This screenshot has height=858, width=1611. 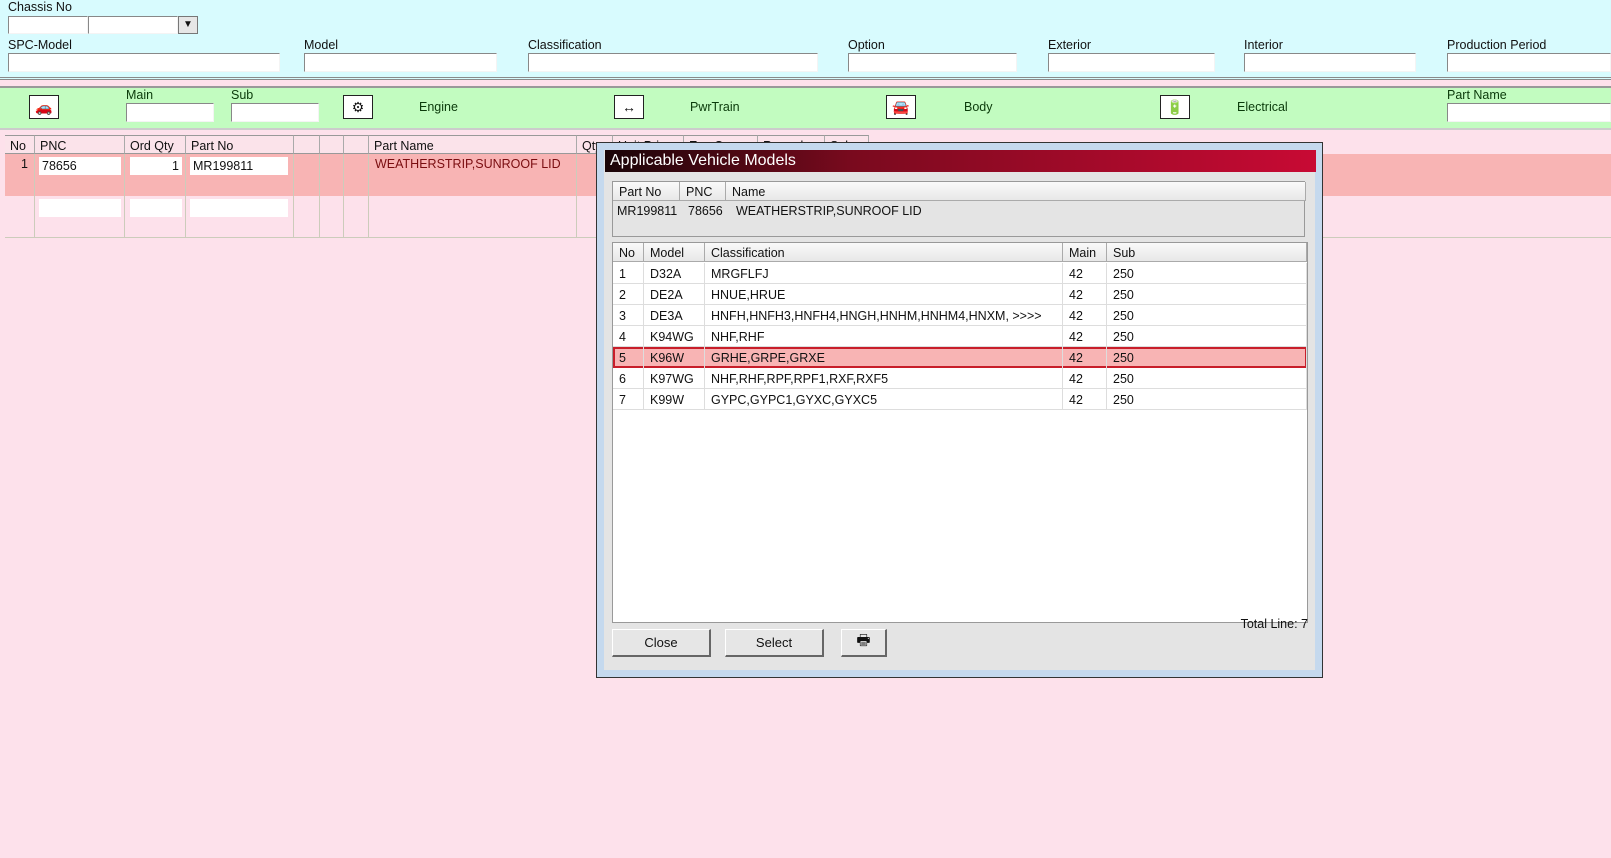 I want to click on vehicle-model-row: 6 K97WG NHF,RHF,RPF,RPF1,RXF,RXF5 42 250, so click(x=960, y=378).